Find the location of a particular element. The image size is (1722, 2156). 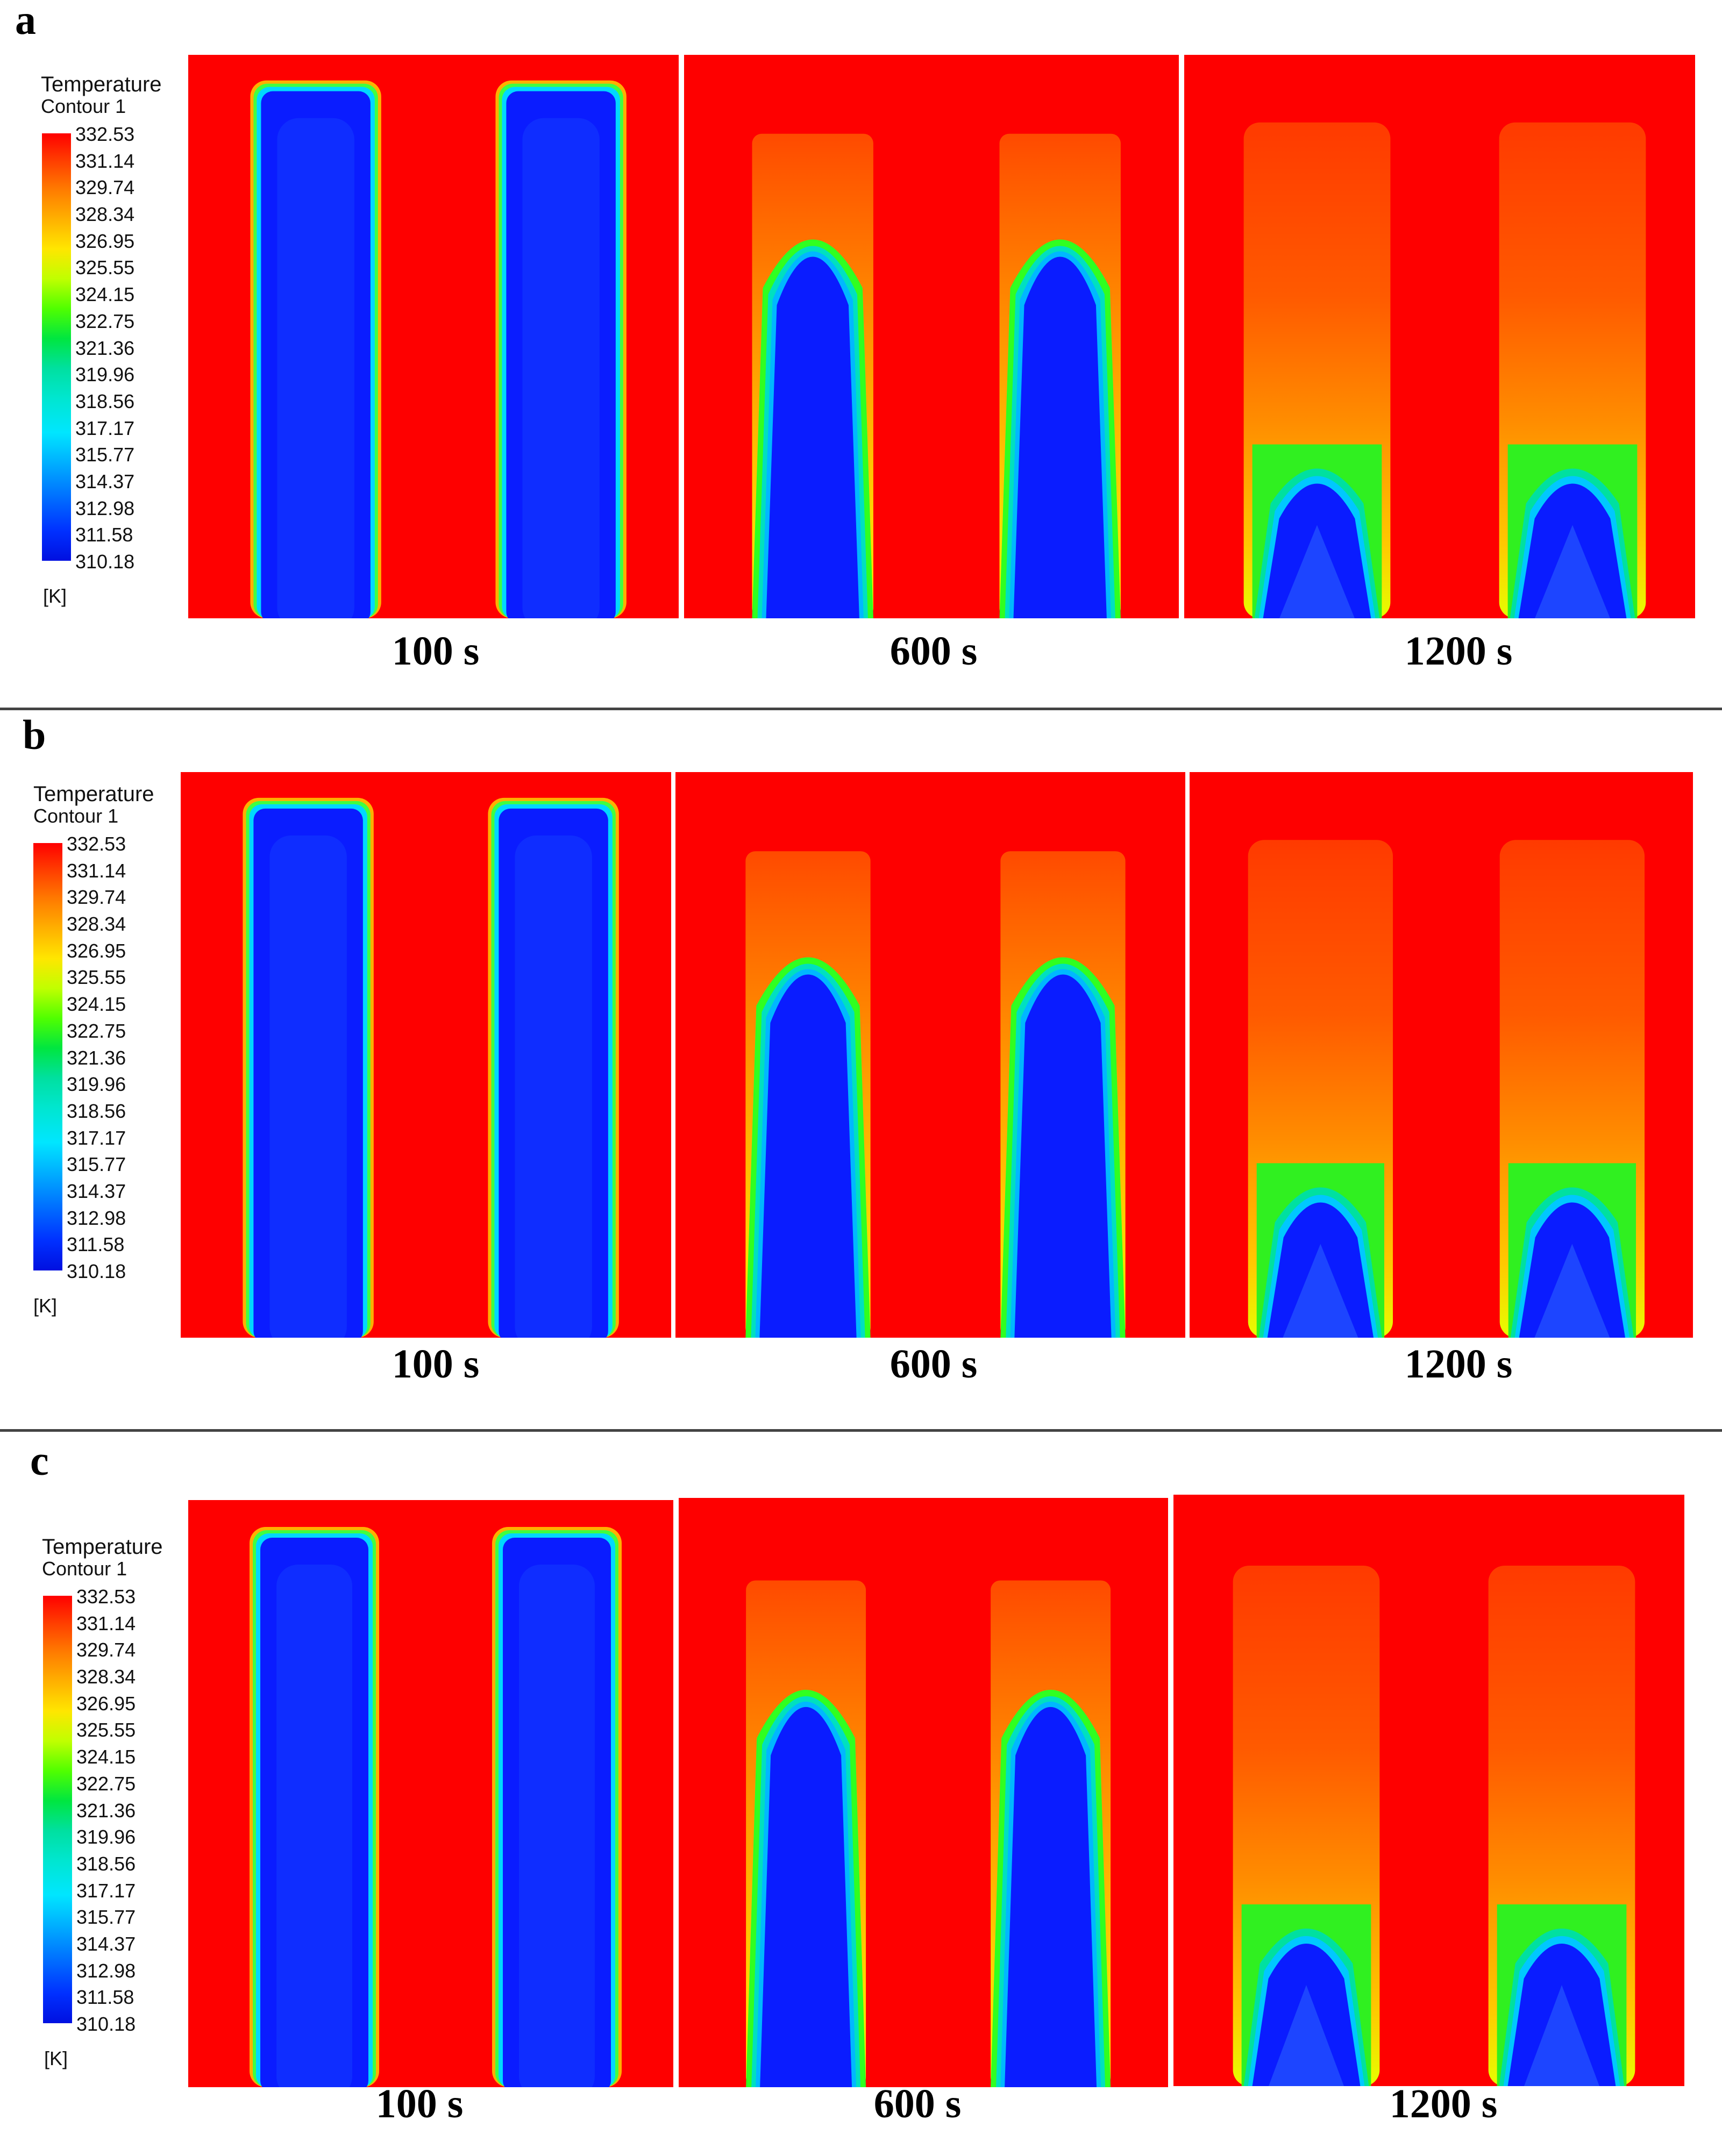

contour-panel-c-600s is located at coordinates (924, 1792).